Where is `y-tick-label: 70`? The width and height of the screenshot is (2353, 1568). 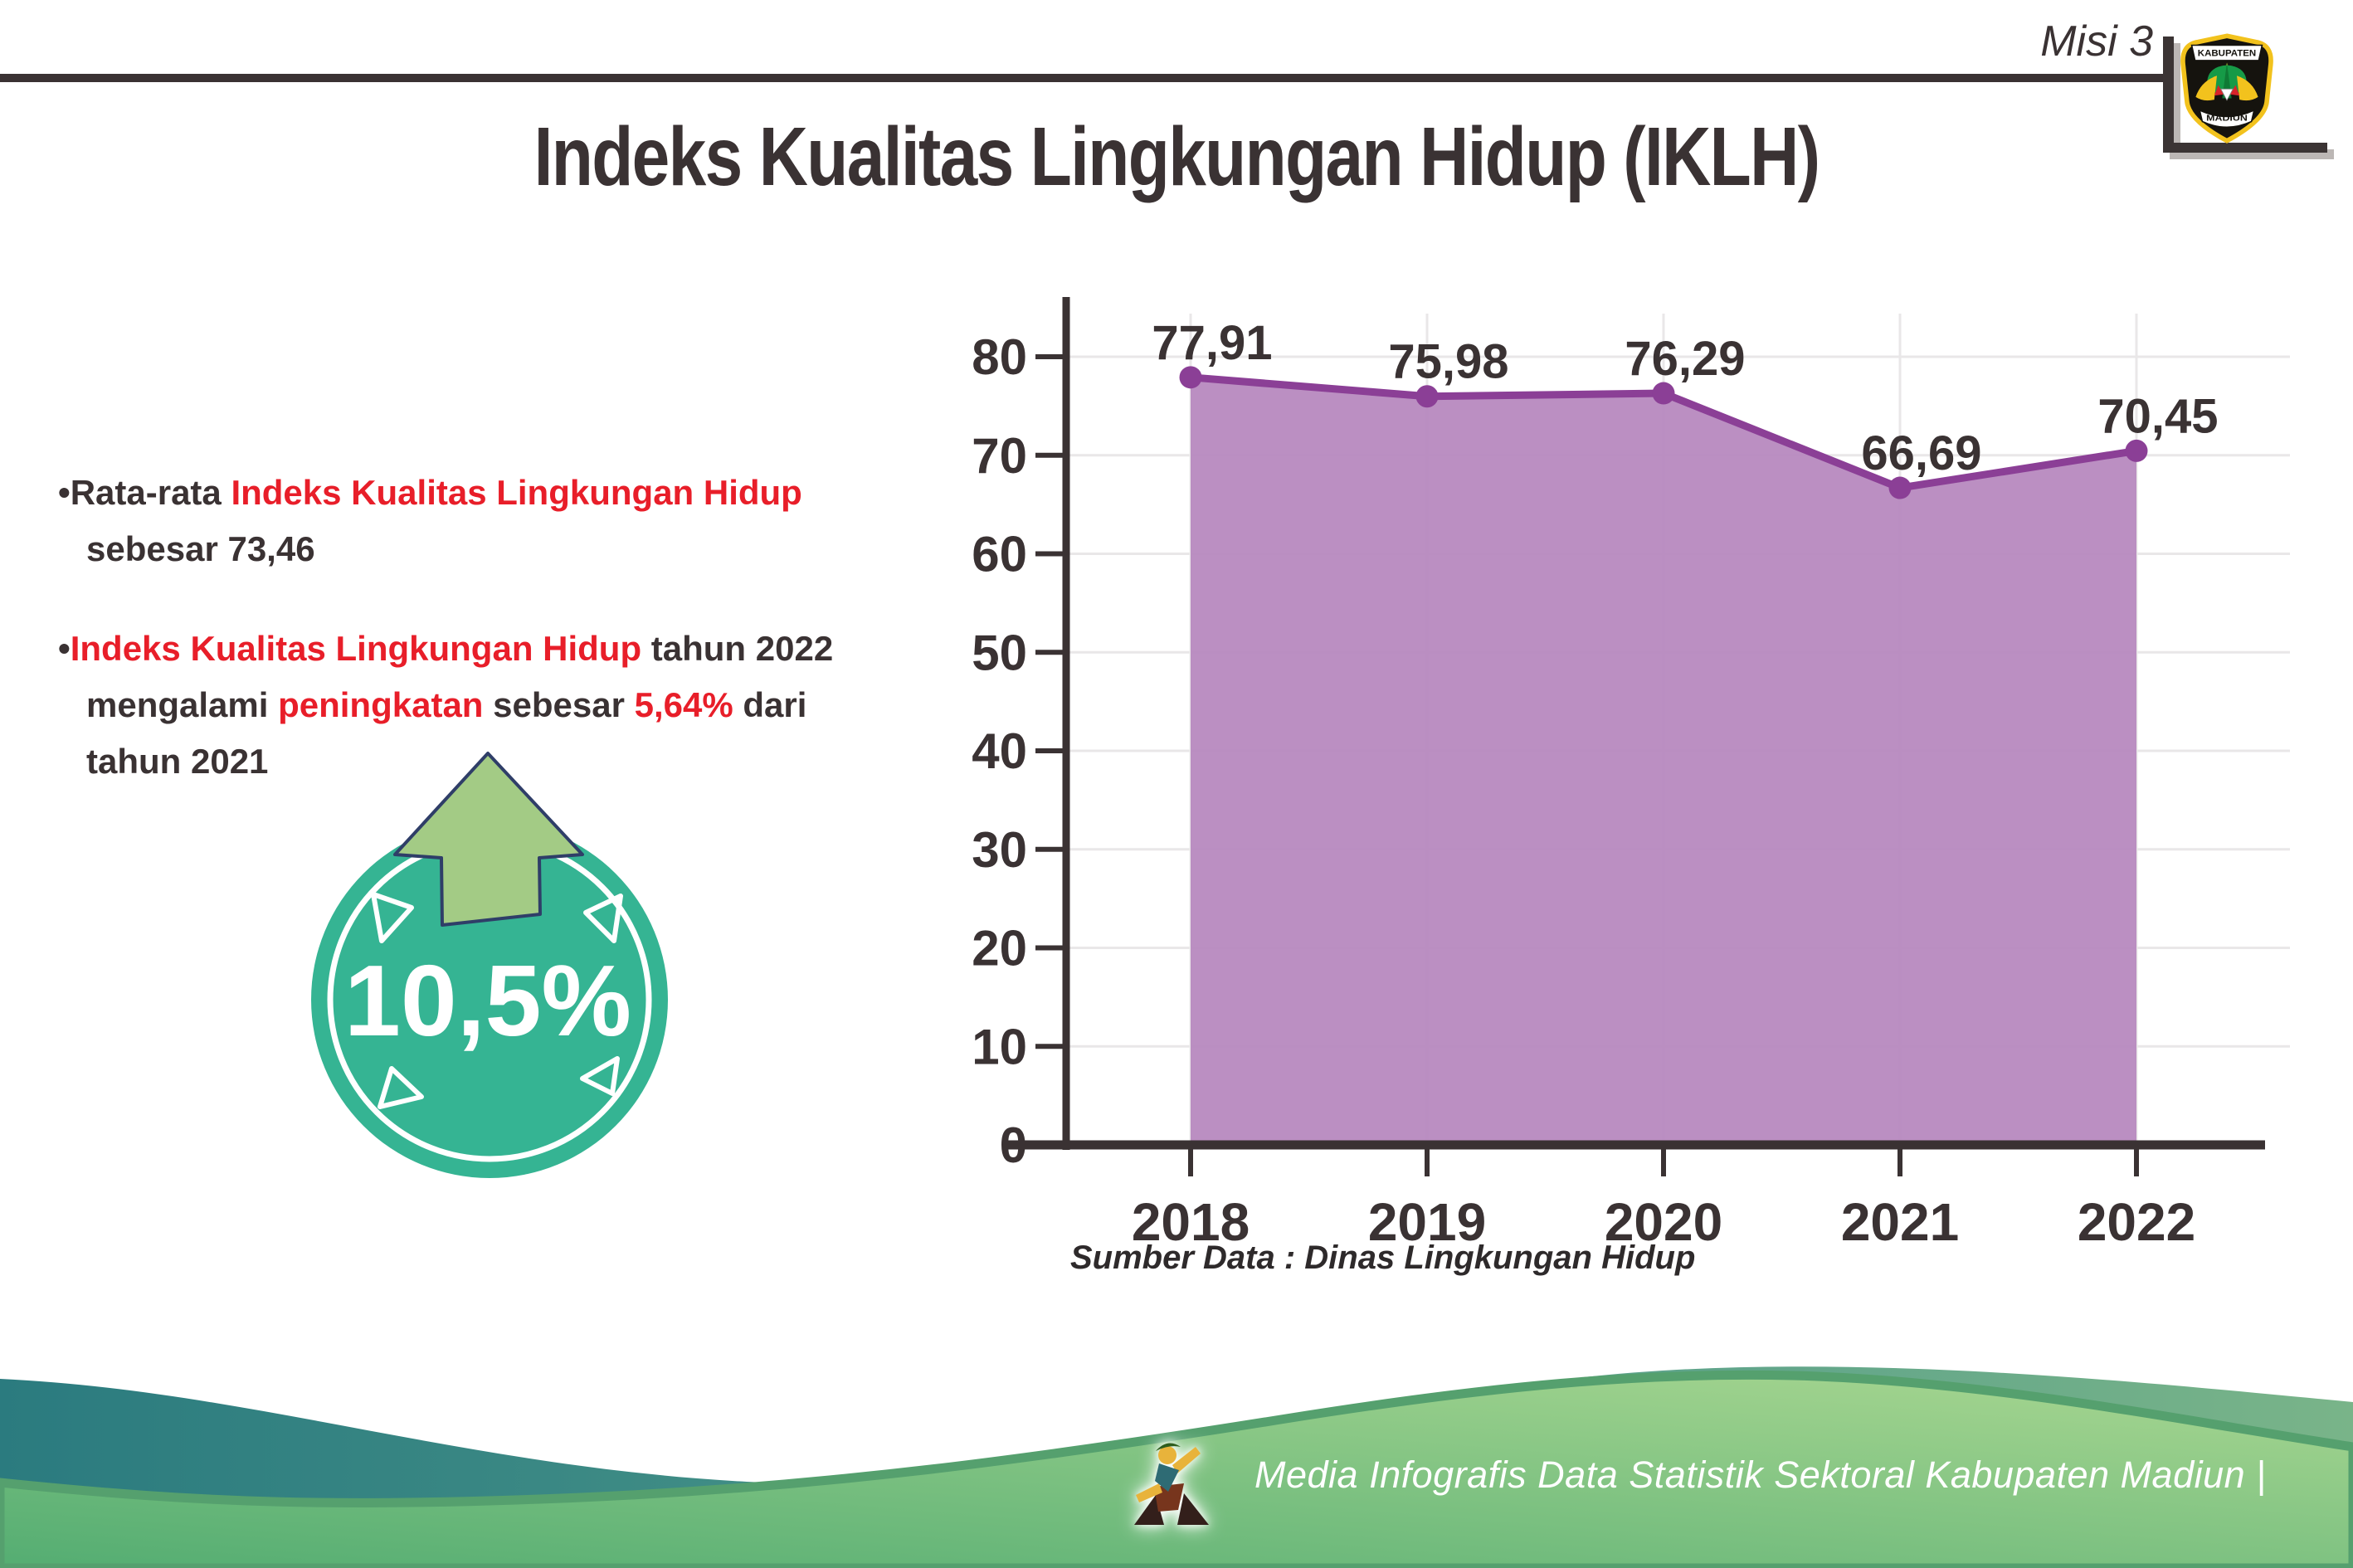
y-tick-label: 70 is located at coordinates (999, 456).